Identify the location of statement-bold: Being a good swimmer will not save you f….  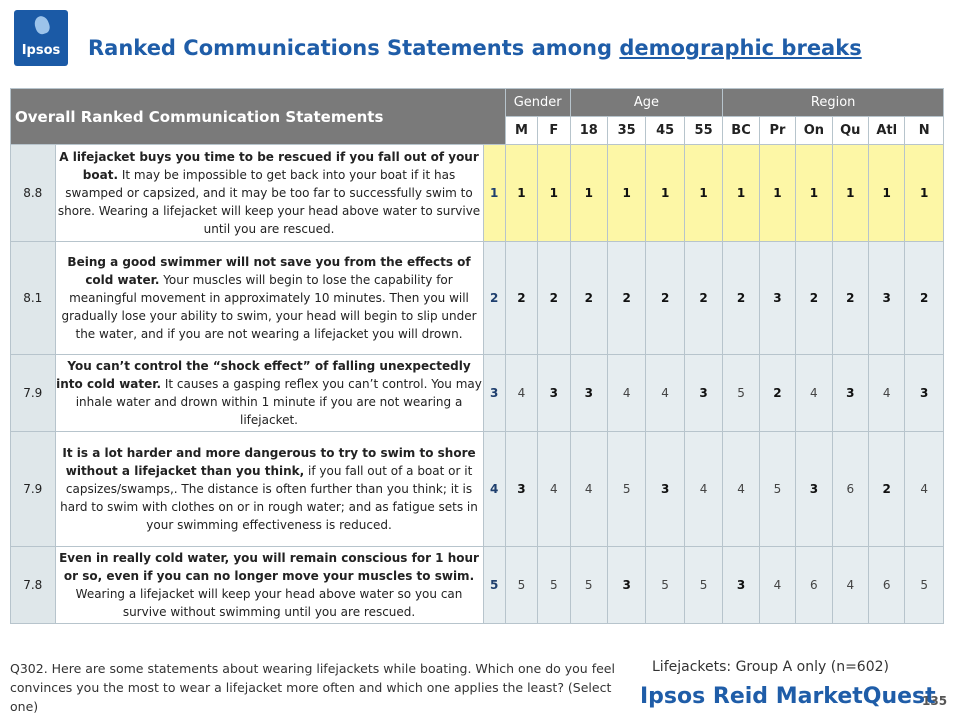
(269, 271).